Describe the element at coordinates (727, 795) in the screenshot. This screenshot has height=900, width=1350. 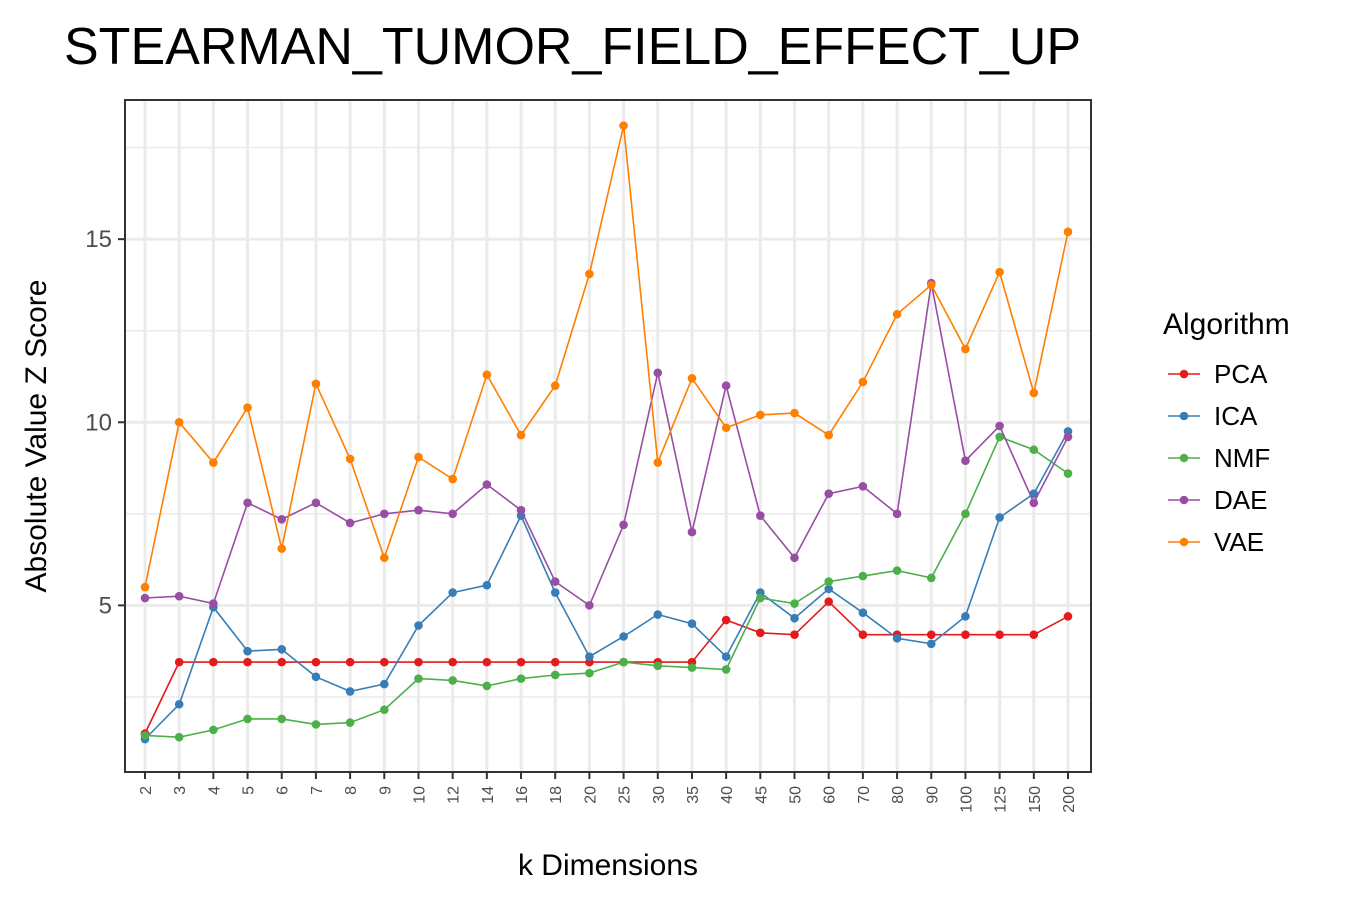
I see `x-tick-label: 40` at that location.